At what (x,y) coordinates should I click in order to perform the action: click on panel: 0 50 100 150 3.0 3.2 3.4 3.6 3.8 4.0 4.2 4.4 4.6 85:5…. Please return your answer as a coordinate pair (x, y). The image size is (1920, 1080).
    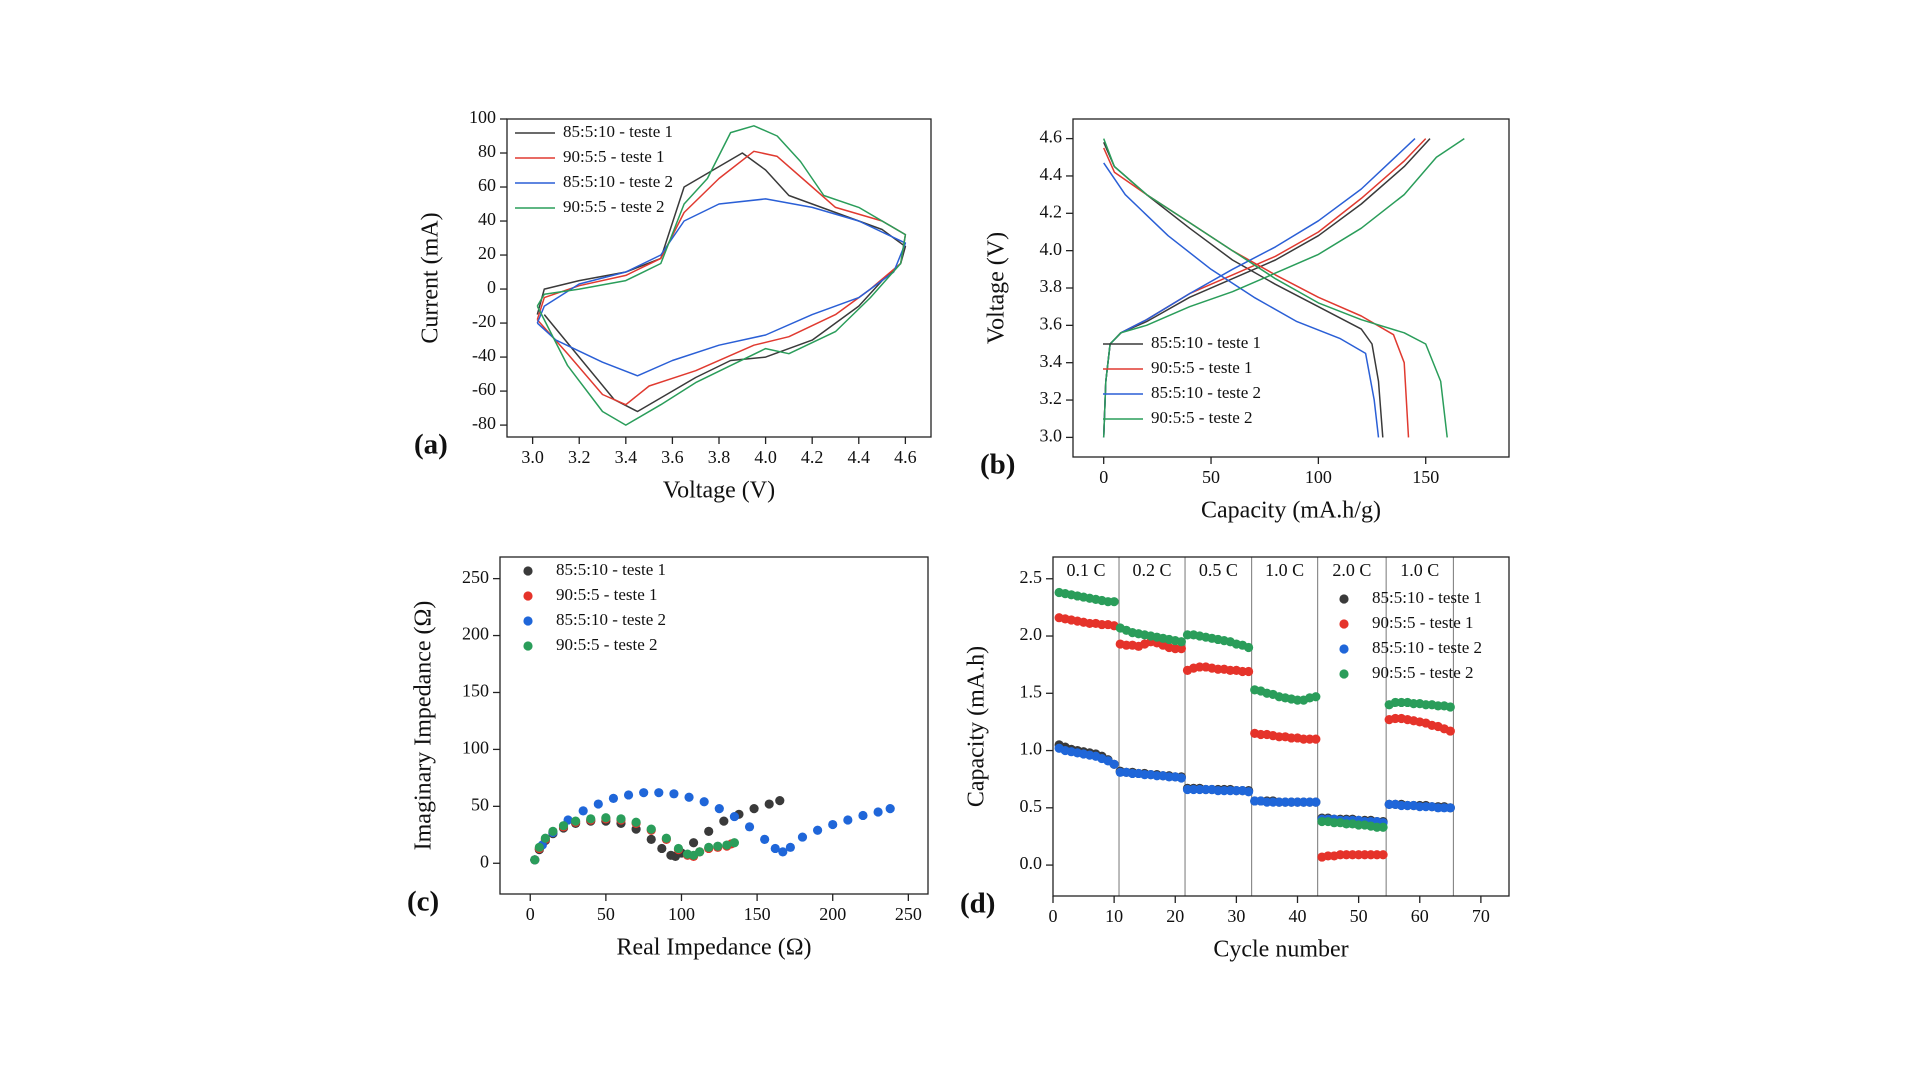
    Looking at the image, I should click on (1245, 321).